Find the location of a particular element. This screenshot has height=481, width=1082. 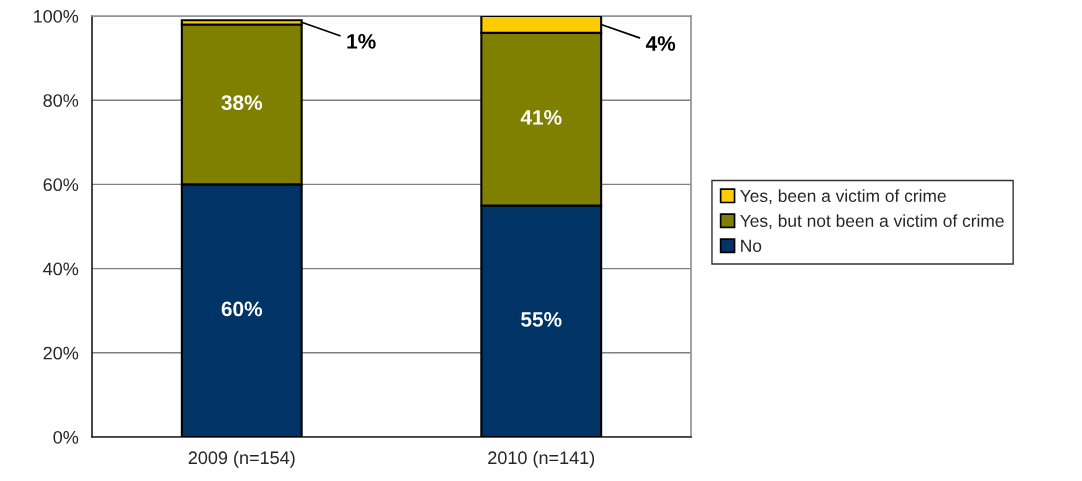

x-tick-label: 2010 (n=141) is located at coordinates (541, 459).